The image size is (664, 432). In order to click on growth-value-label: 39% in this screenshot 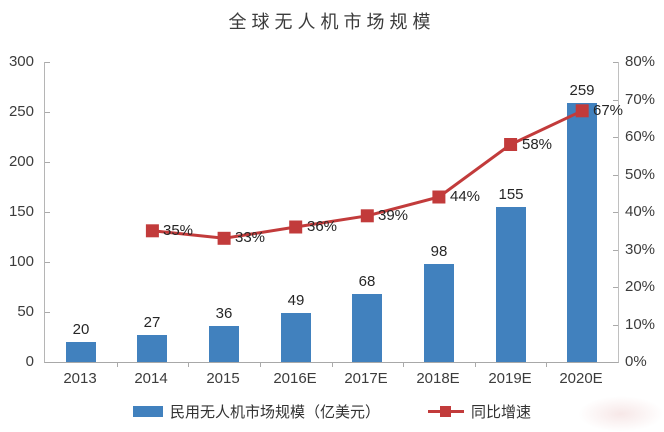, I will do `click(393, 215)`.